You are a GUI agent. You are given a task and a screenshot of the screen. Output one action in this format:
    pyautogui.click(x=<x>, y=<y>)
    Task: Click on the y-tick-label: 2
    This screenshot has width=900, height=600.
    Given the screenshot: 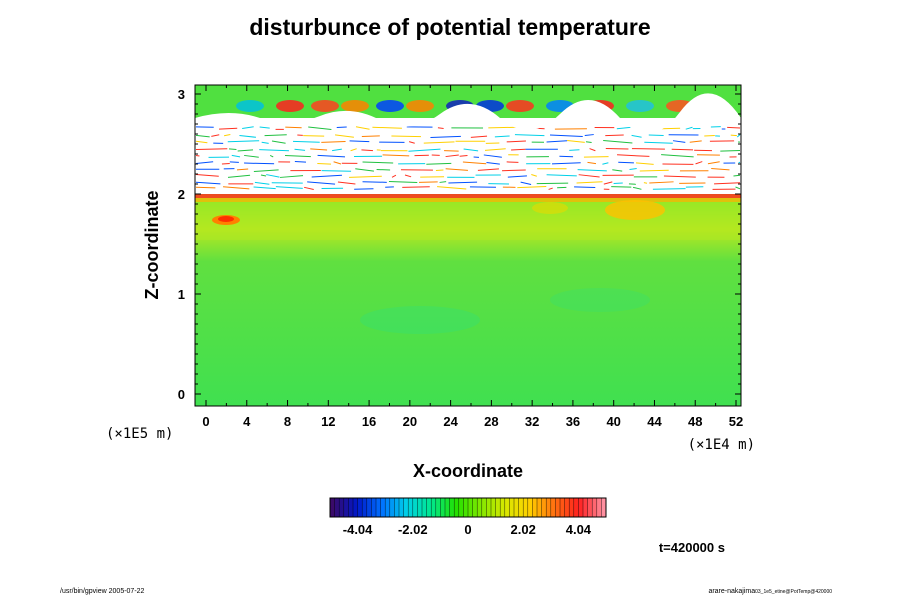 What is the action you would take?
    pyautogui.click(x=181, y=194)
    